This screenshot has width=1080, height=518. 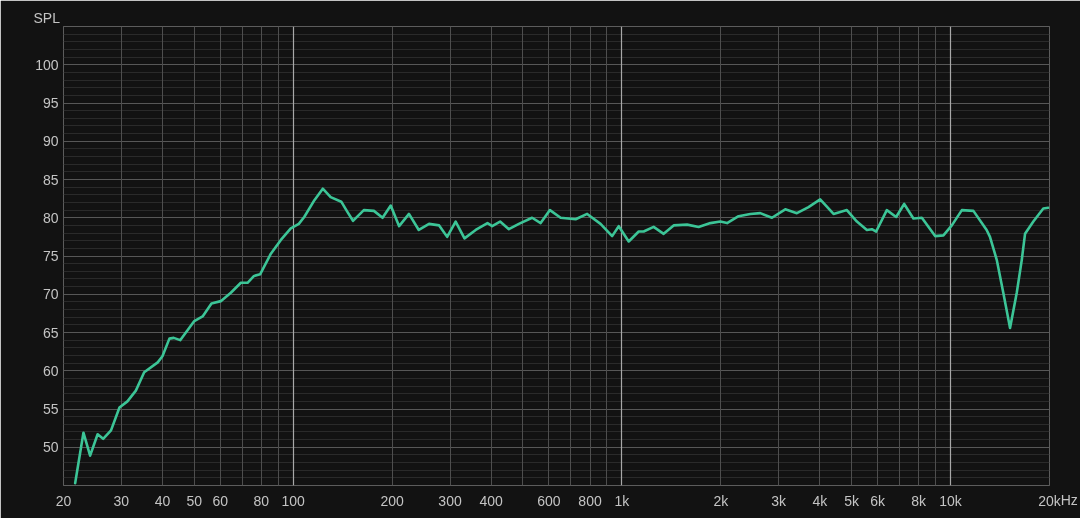 I want to click on x-tick-label: 6k, so click(x=878, y=500).